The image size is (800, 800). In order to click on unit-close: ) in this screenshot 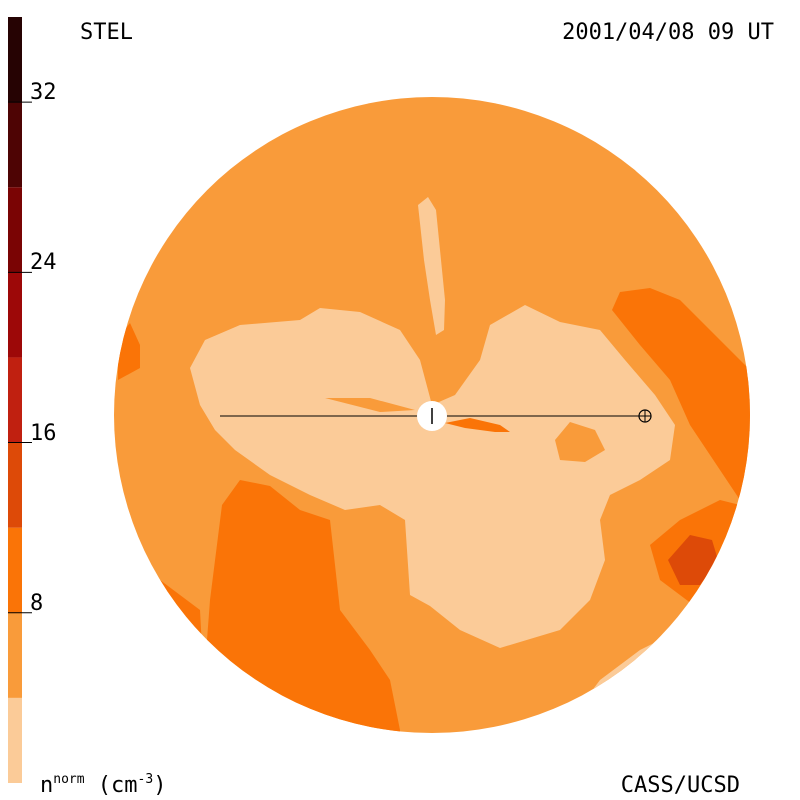, I will do `click(160, 785)`.